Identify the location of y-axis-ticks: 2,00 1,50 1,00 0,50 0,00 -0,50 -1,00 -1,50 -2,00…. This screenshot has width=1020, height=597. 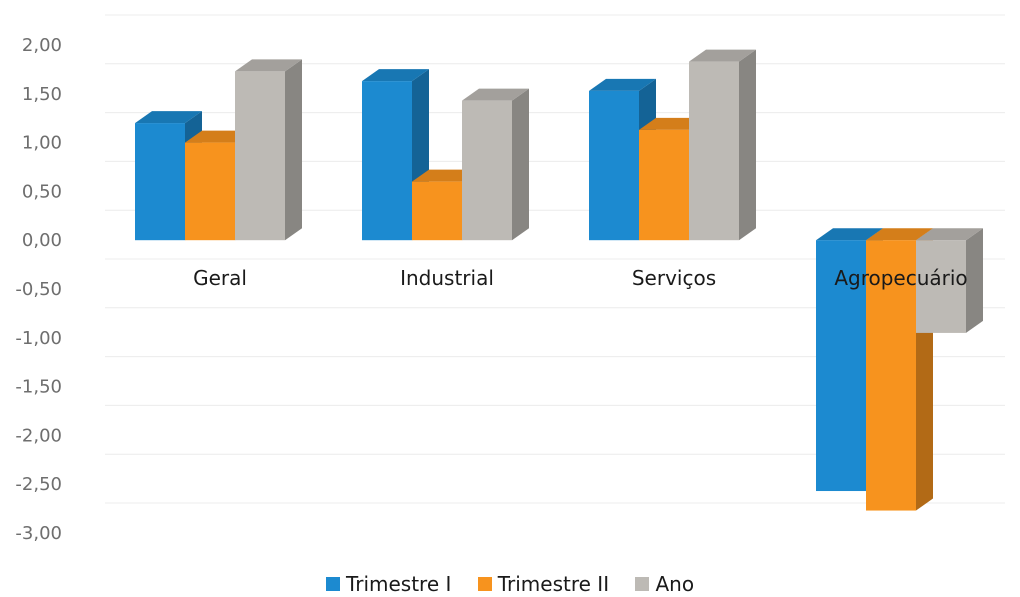
(38, 289).